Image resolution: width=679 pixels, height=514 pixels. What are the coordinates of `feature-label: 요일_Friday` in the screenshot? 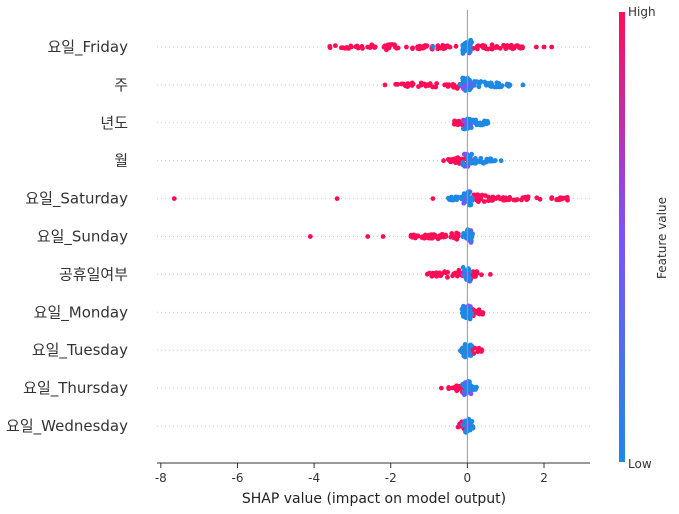 It's located at (87, 47).